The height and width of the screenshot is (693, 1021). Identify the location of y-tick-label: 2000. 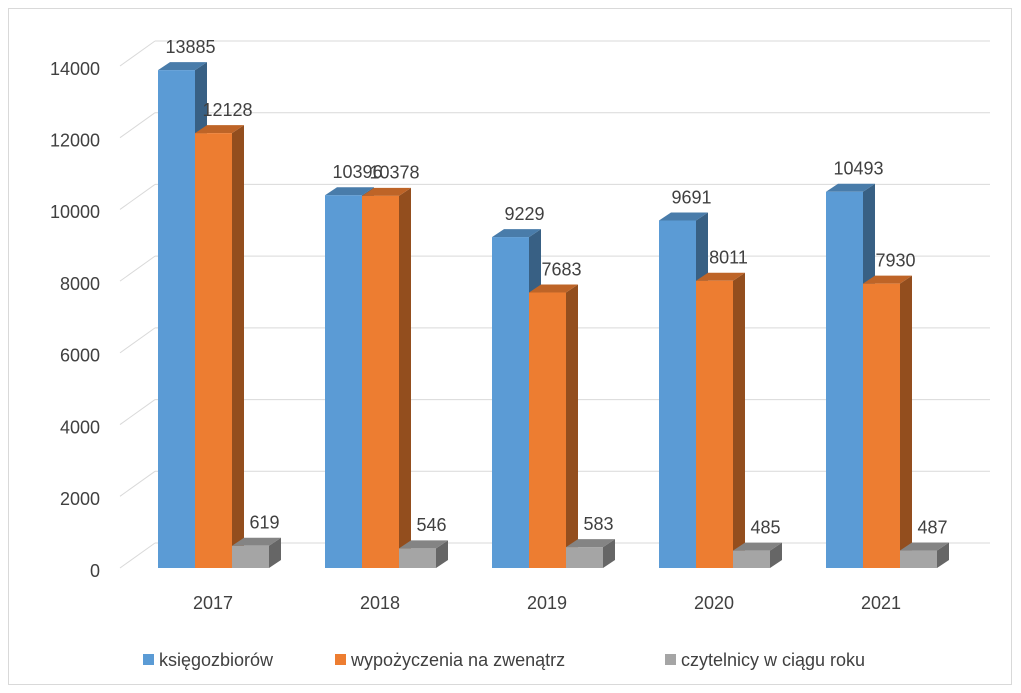
(80, 499).